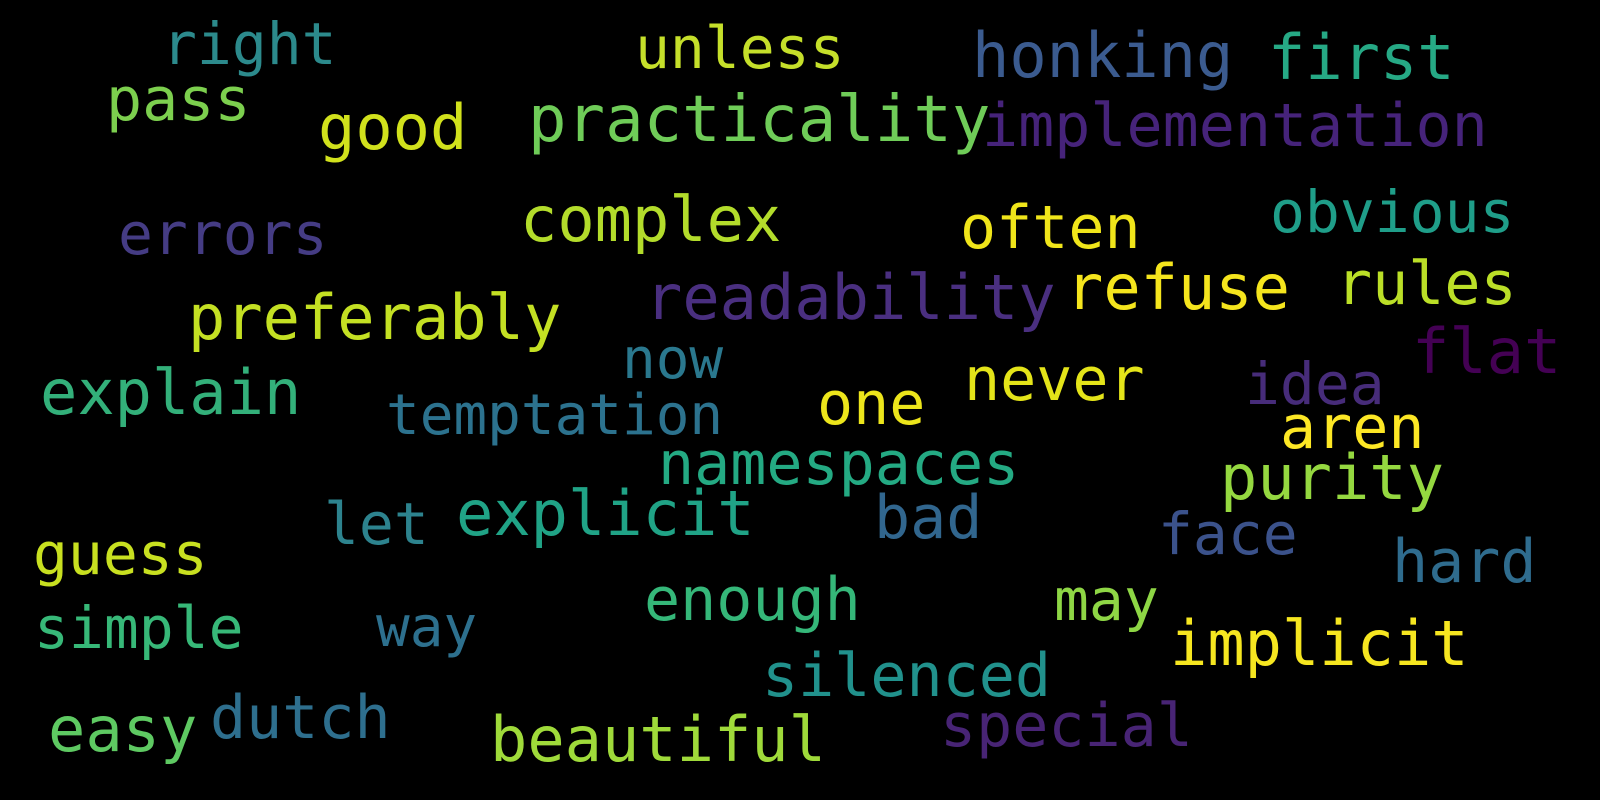 The width and height of the screenshot is (1600, 800). I want to click on word-refuse: refuse, so click(1178, 287).